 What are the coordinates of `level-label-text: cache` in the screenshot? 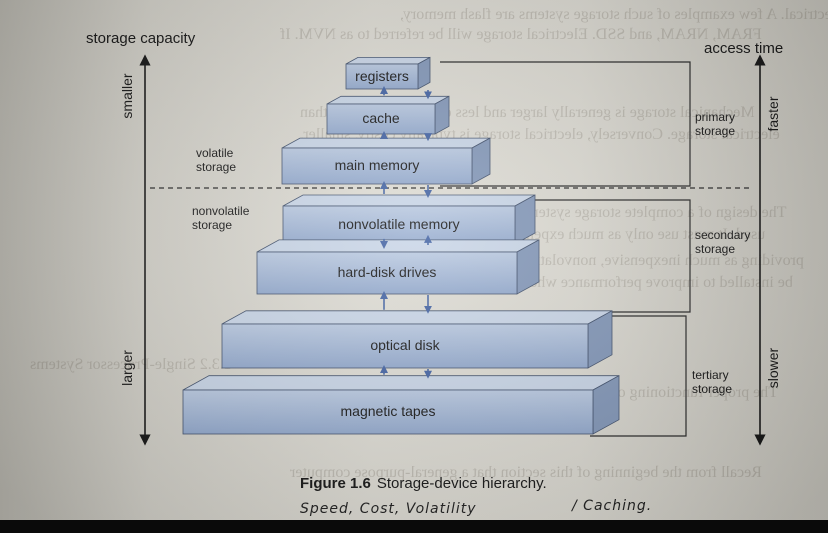 It's located at (381, 118).